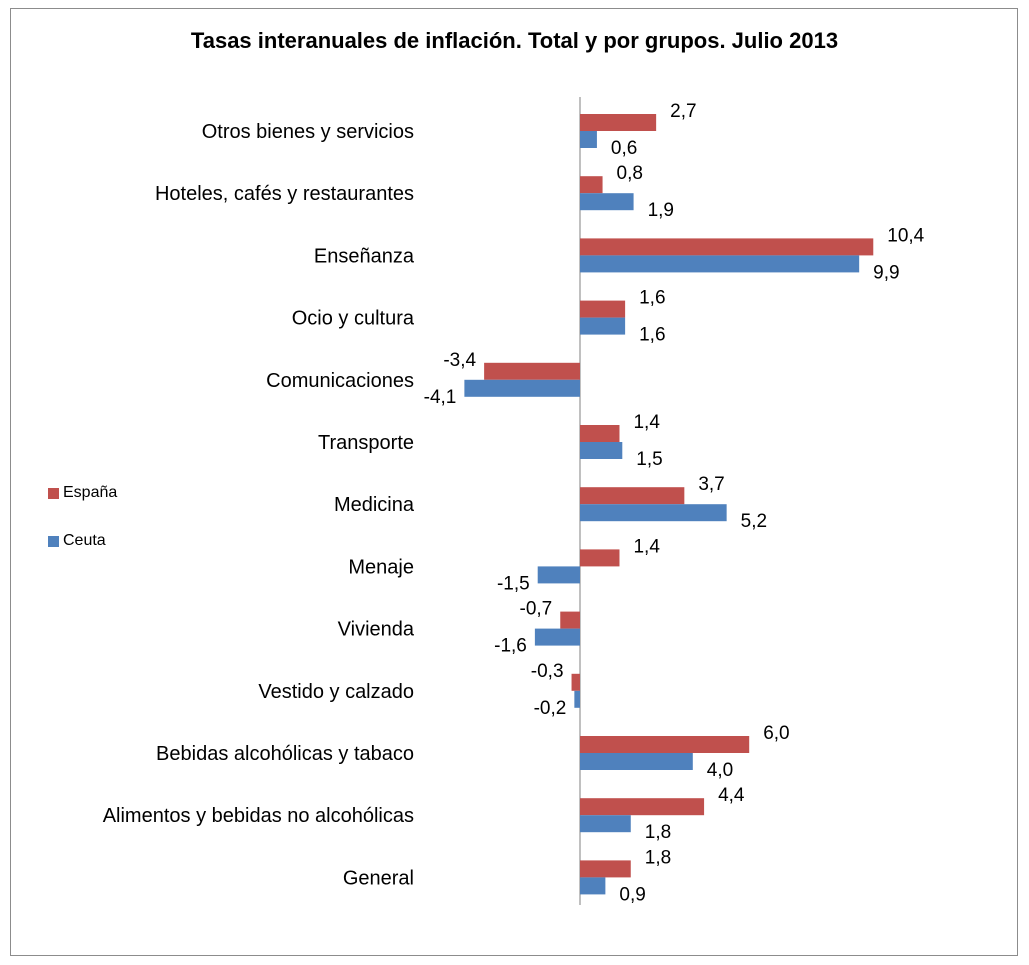 Image resolution: width=1029 pixels, height=965 pixels. What do you see at coordinates (652, 335) in the screenshot?
I see `value-label-ceuta-ocio-y-cultura: 1,6` at bounding box center [652, 335].